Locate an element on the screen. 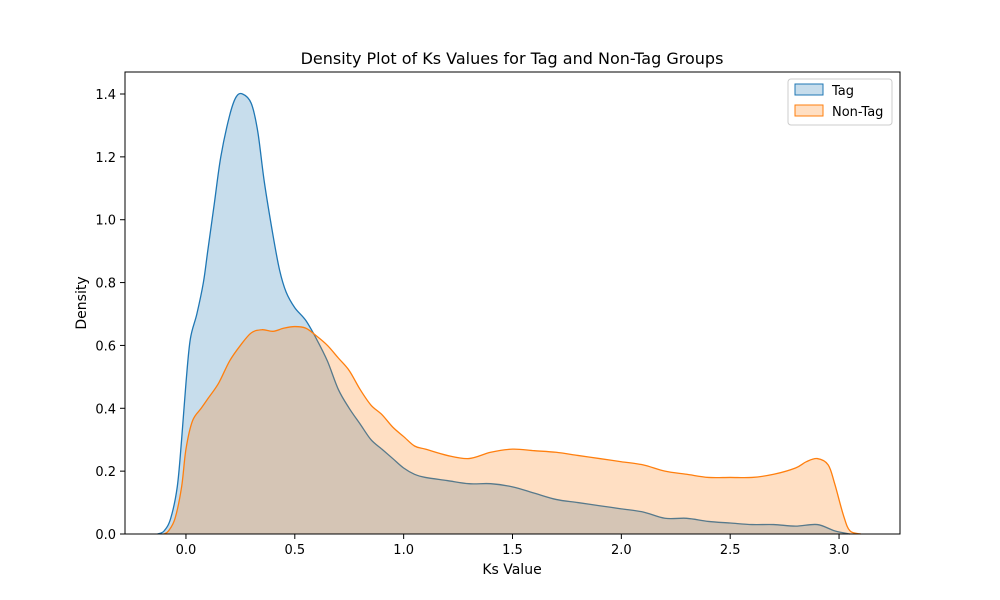  x-tick-label: 0.5 is located at coordinates (294, 550).